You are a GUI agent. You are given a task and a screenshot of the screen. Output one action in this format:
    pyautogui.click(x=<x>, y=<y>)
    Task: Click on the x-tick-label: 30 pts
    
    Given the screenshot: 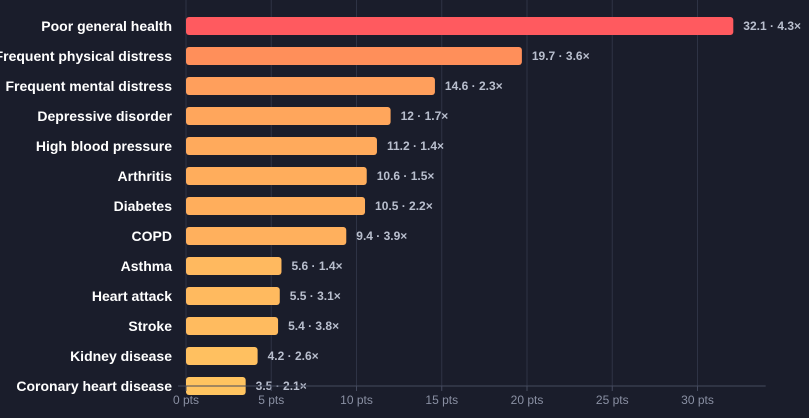 What is the action you would take?
    pyautogui.click(x=697, y=400)
    